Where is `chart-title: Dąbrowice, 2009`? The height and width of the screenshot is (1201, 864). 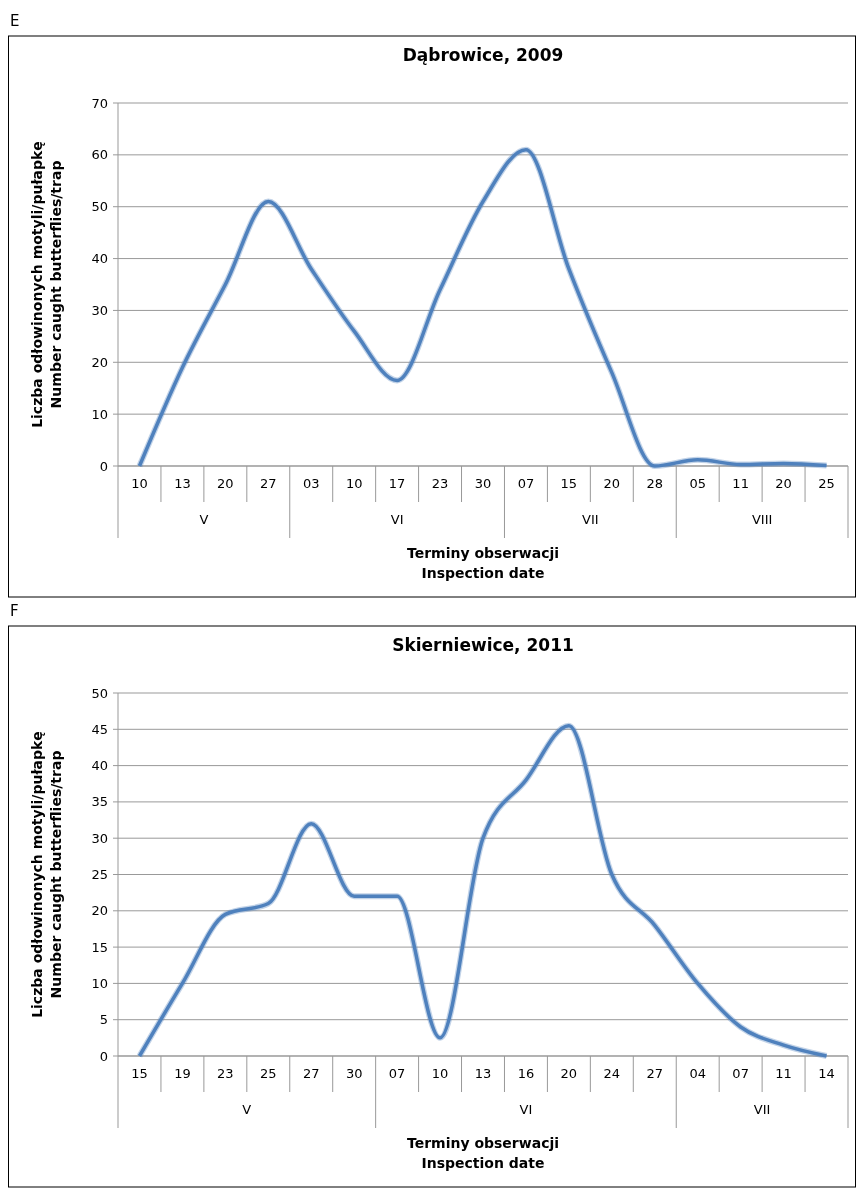 chart-title: Dąbrowice, 2009 is located at coordinates (483, 55).